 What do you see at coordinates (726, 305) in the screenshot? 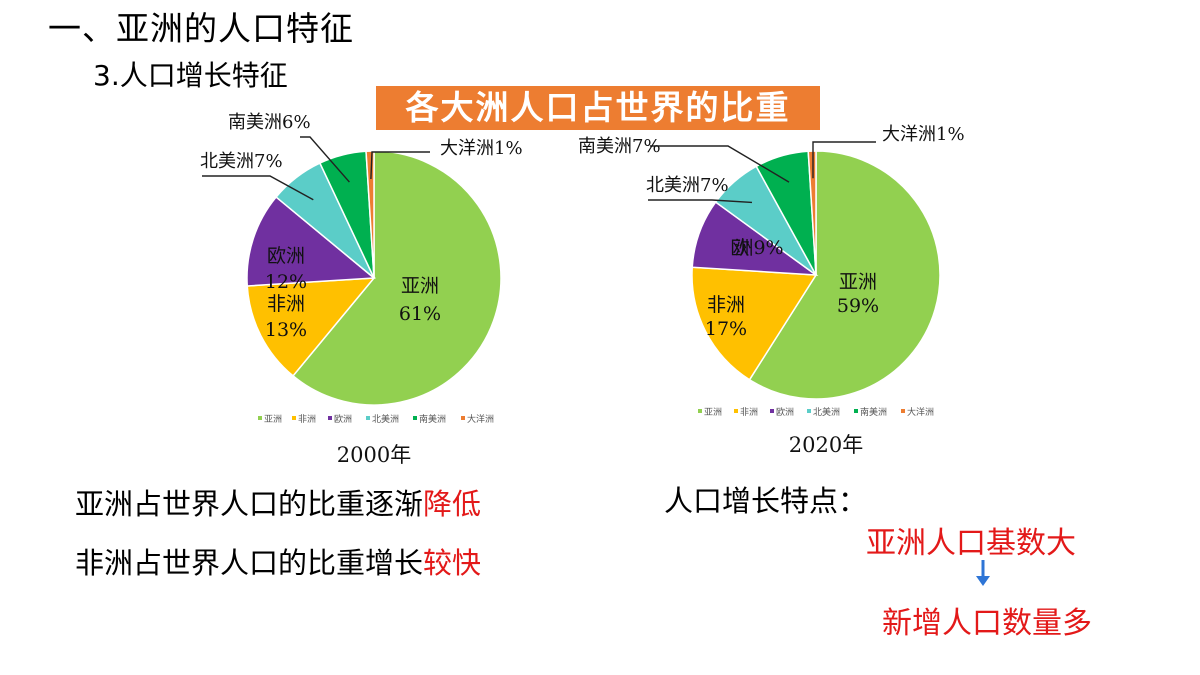
I see `pie-1-label-name-1: 非洲` at bounding box center [726, 305].